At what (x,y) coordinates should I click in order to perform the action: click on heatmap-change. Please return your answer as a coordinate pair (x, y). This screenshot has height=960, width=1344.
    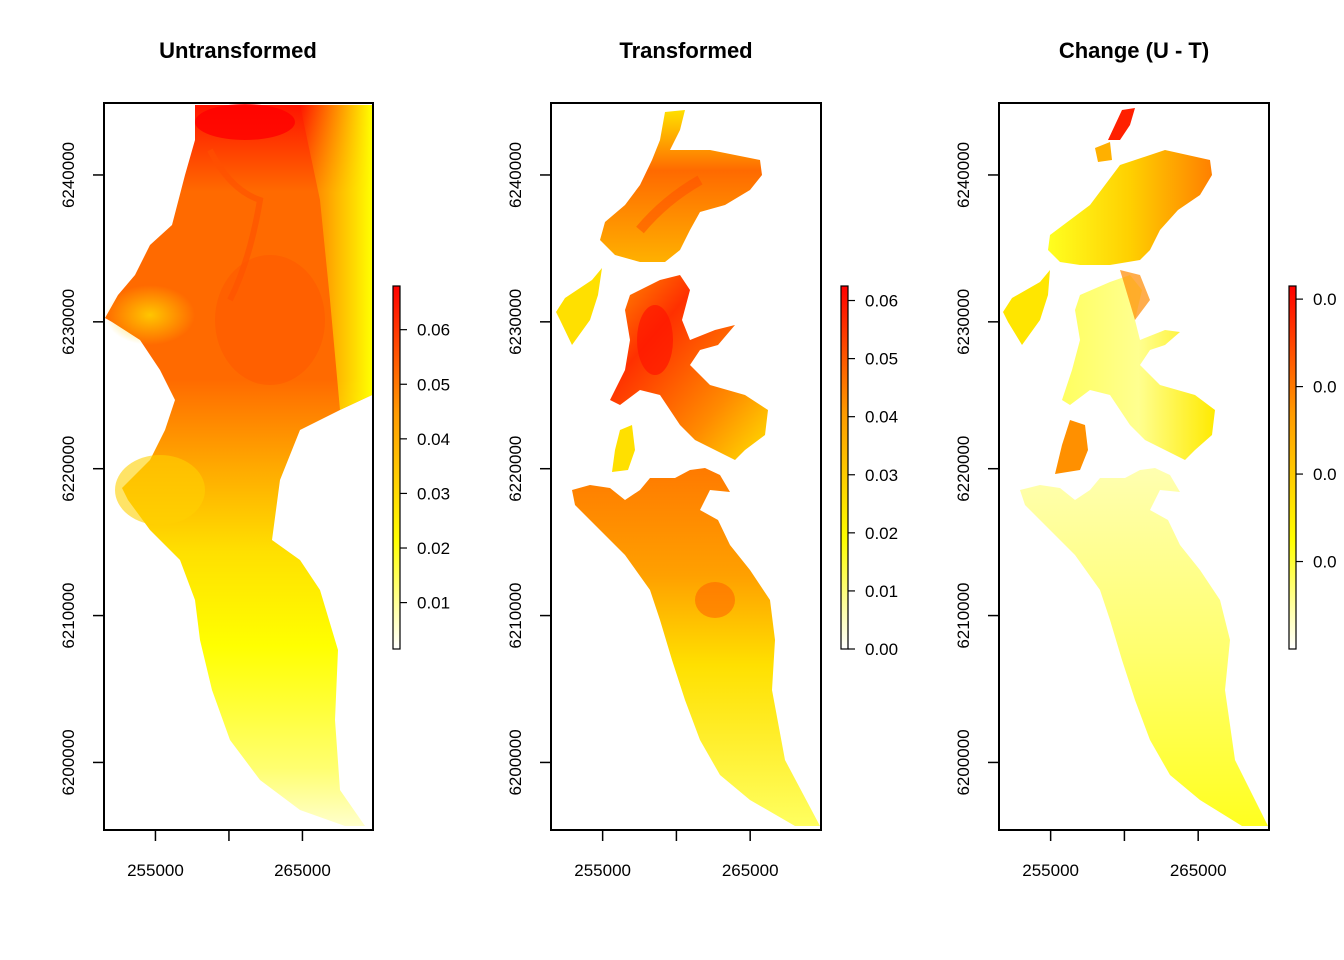
    Looking at the image, I should click on (1135, 467).